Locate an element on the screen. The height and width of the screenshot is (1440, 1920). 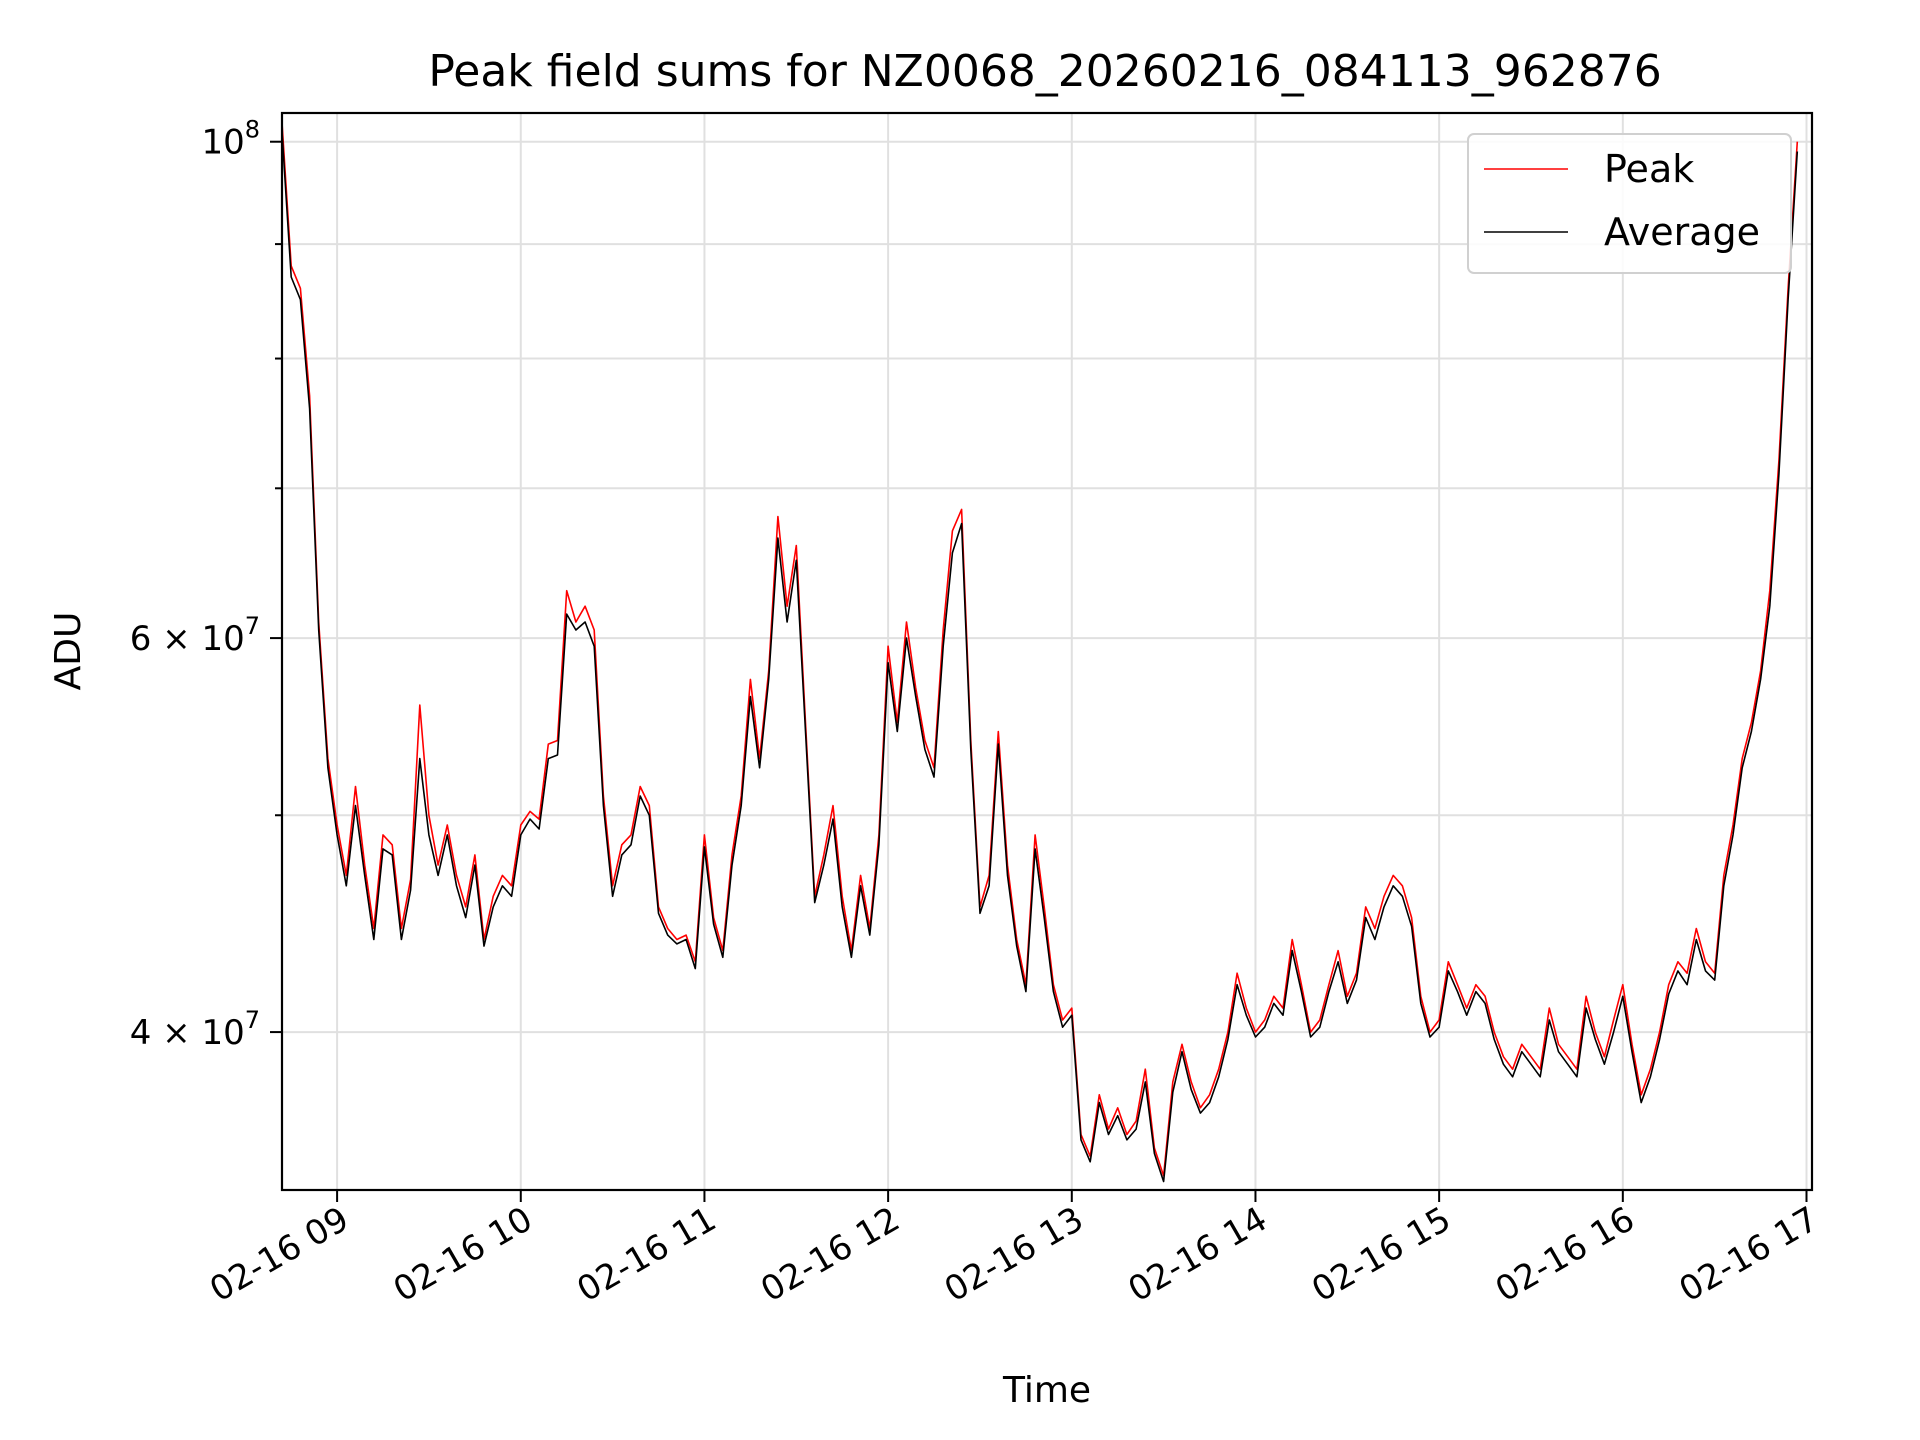
y-axis: 4 × 107 6 × 107 108 is located at coordinates (206, 584).